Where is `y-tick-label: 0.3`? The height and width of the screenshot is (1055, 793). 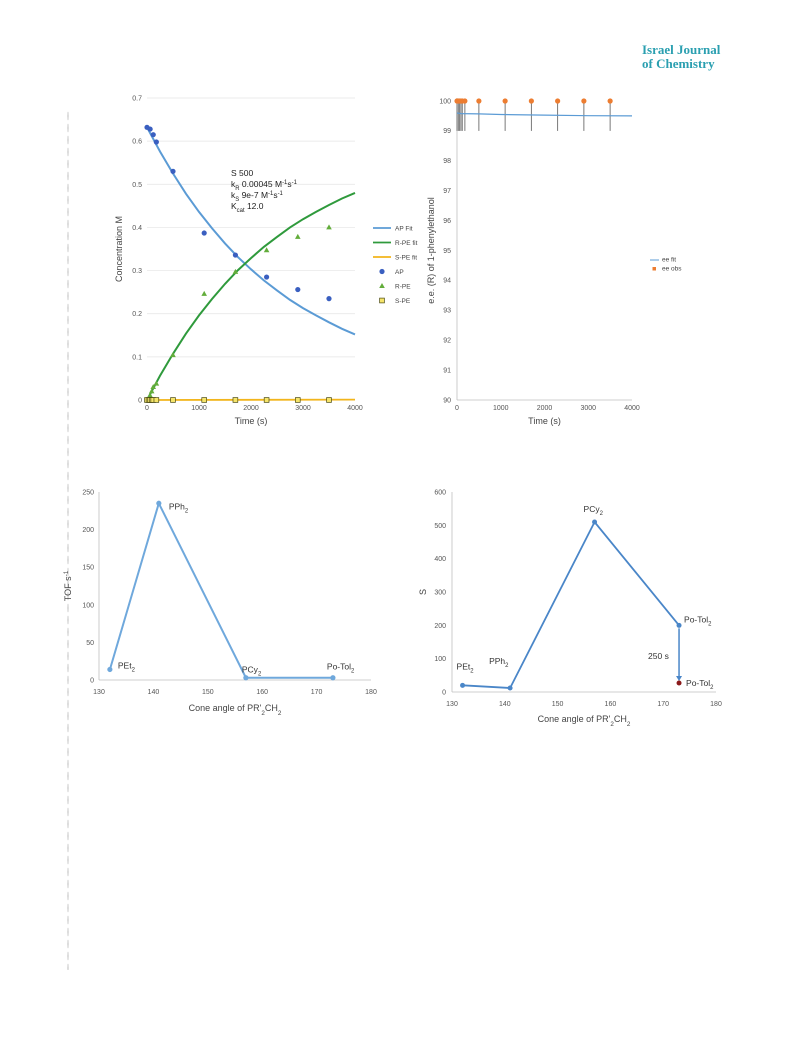
y-tick-label: 0.3 is located at coordinates (137, 271).